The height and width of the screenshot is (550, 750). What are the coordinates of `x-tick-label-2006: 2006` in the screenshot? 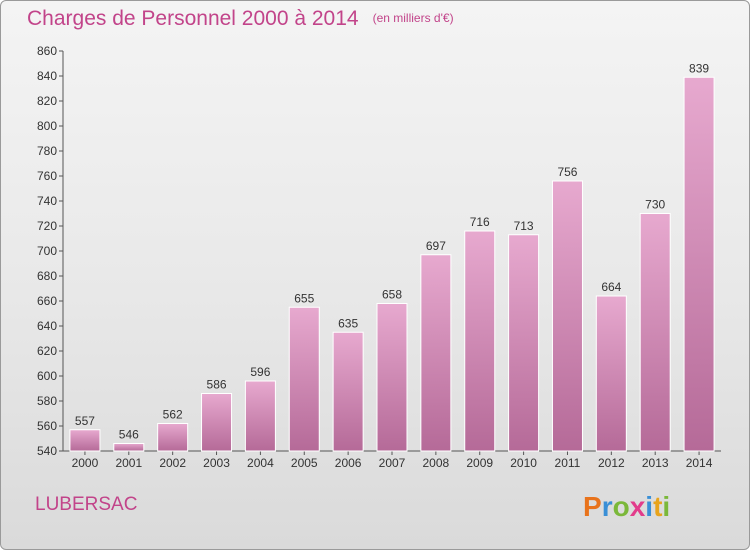 It's located at (348, 463).